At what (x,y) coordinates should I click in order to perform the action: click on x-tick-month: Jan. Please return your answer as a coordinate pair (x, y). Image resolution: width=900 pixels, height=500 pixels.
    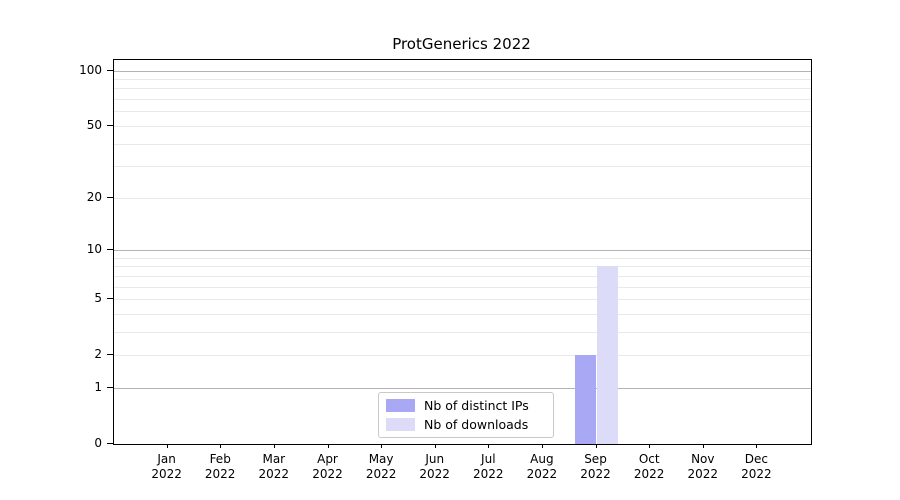
    Looking at the image, I should click on (166, 459).